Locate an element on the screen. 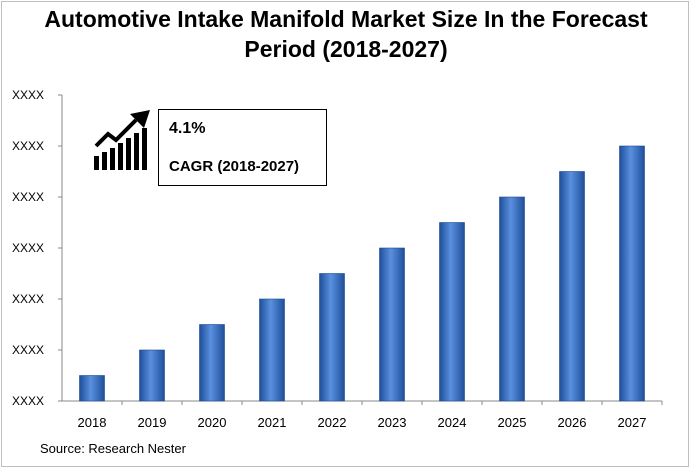 Image resolution: width=692 pixels, height=470 pixels. bar-2025 is located at coordinates (512, 299).